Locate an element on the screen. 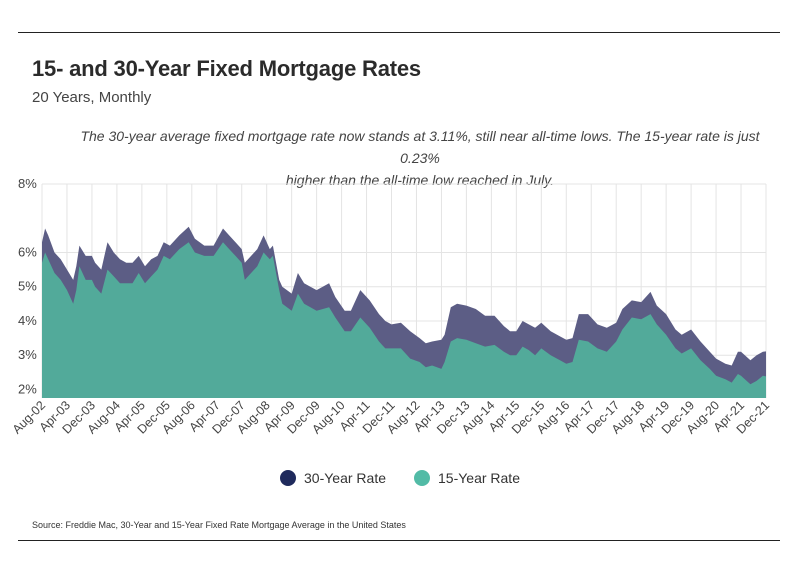 This screenshot has width=800, height=575. top-rule is located at coordinates (399, 32).